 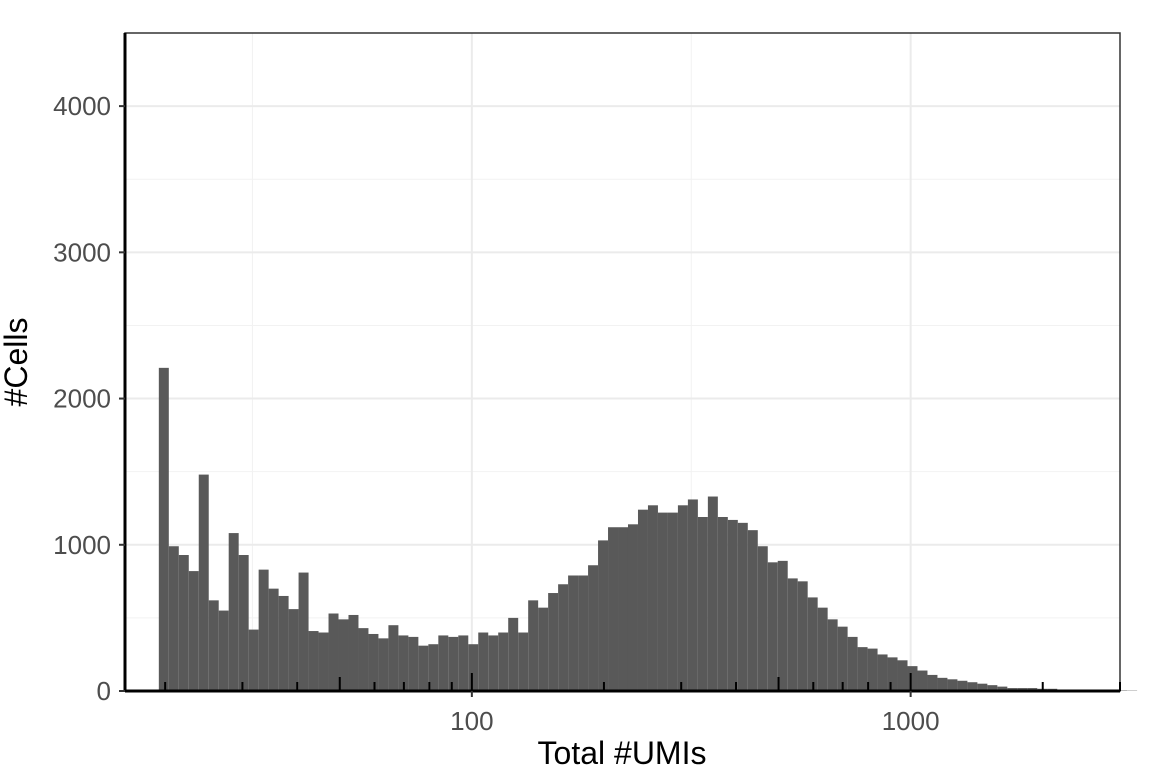 I want to click on x-axis-ticks: 100 1000, so click(x=642, y=704).